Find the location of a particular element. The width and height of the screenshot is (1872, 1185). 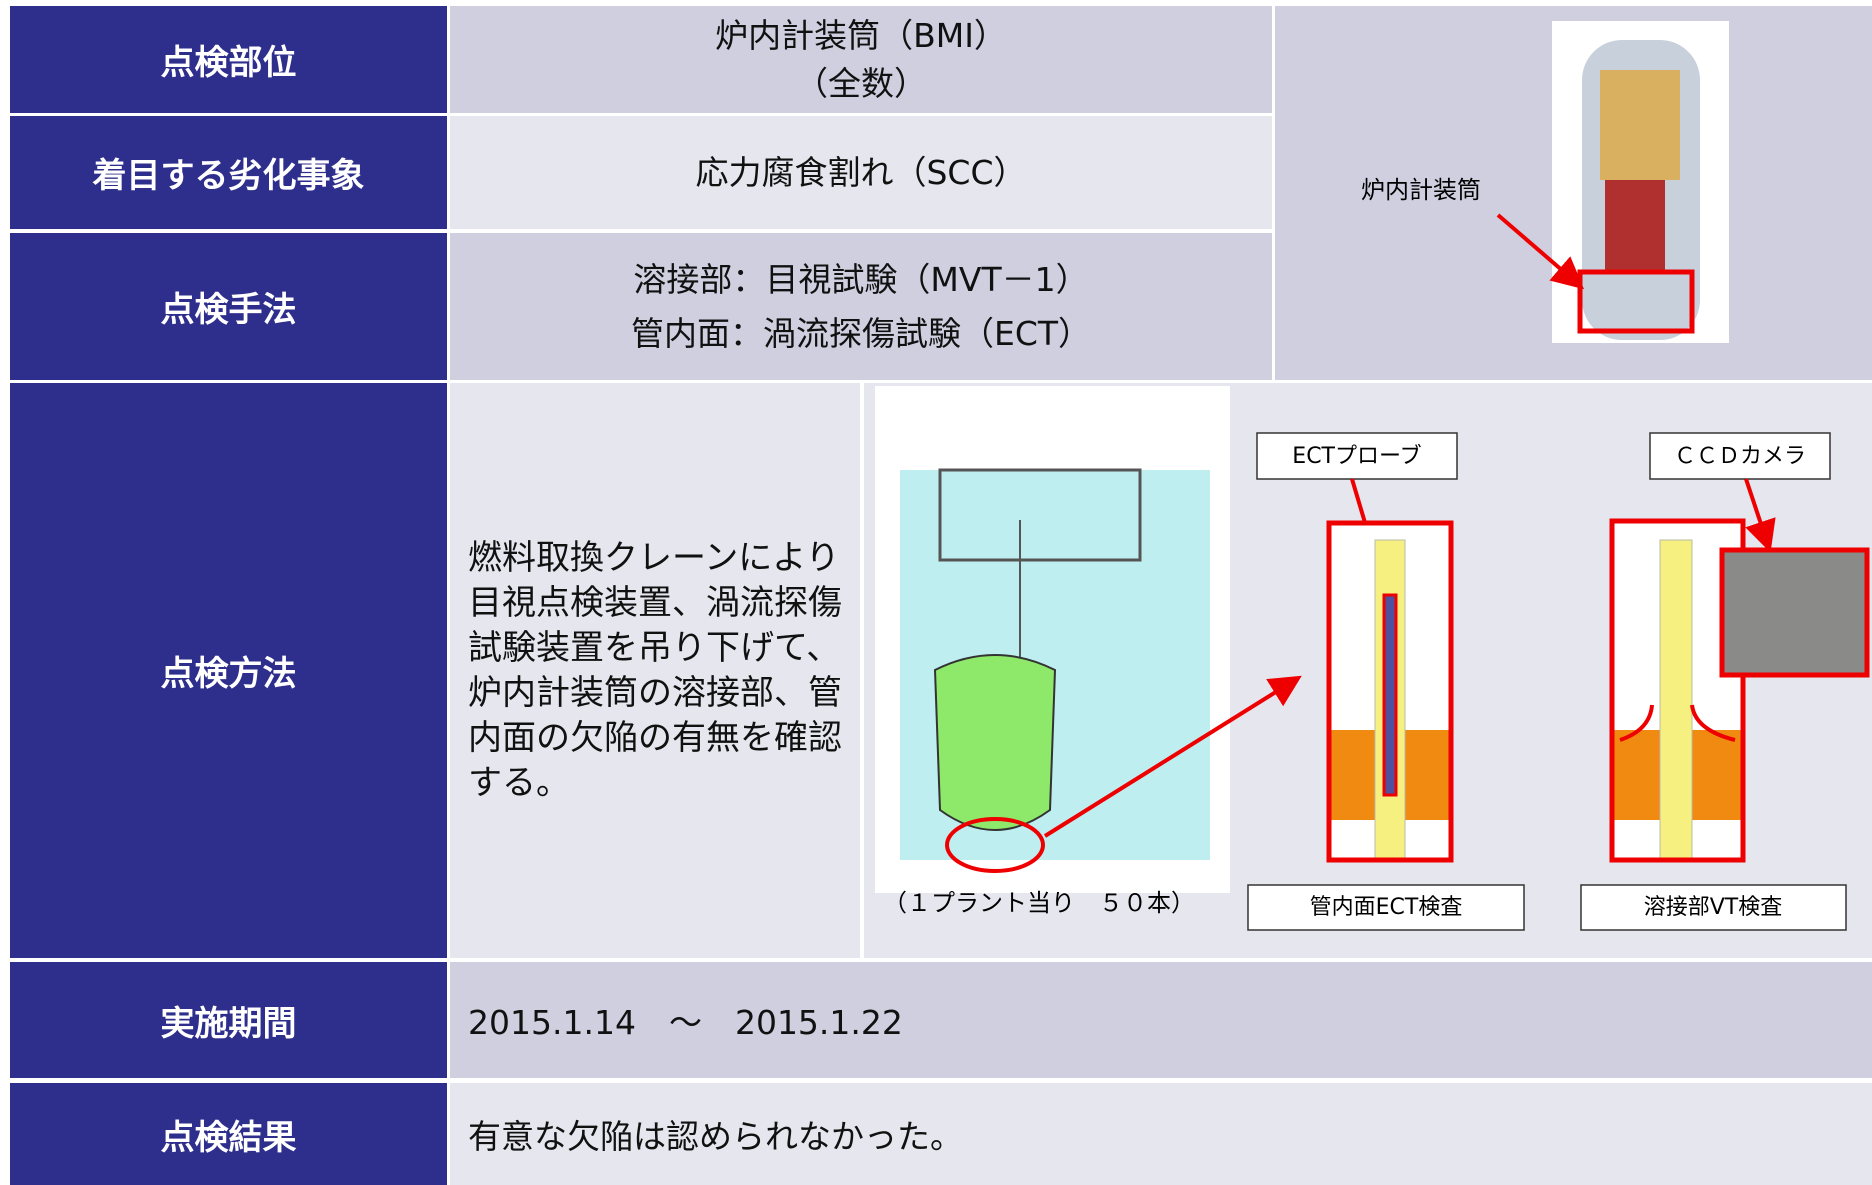

text-line: 有意な欠陥は認められなかった。 is located at coordinates (715, 1136).